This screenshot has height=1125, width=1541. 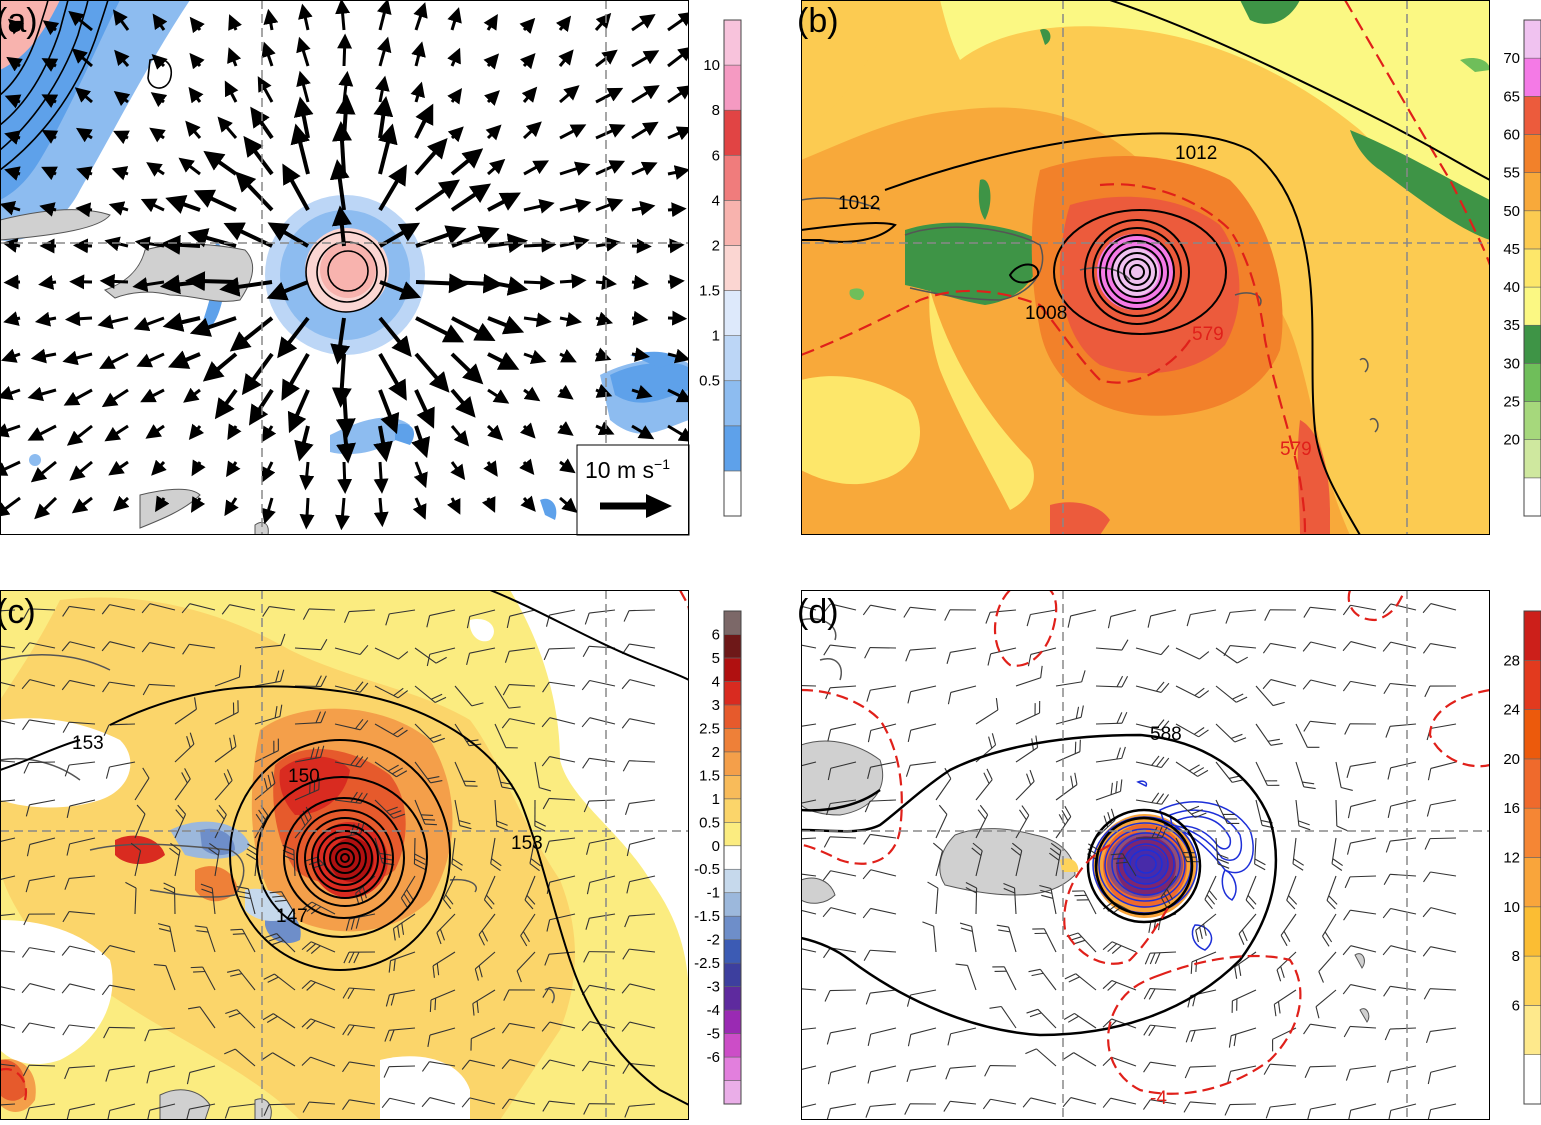 What do you see at coordinates (1511, 325) in the screenshot?
I see `colorbar-tick-label: 35` at bounding box center [1511, 325].